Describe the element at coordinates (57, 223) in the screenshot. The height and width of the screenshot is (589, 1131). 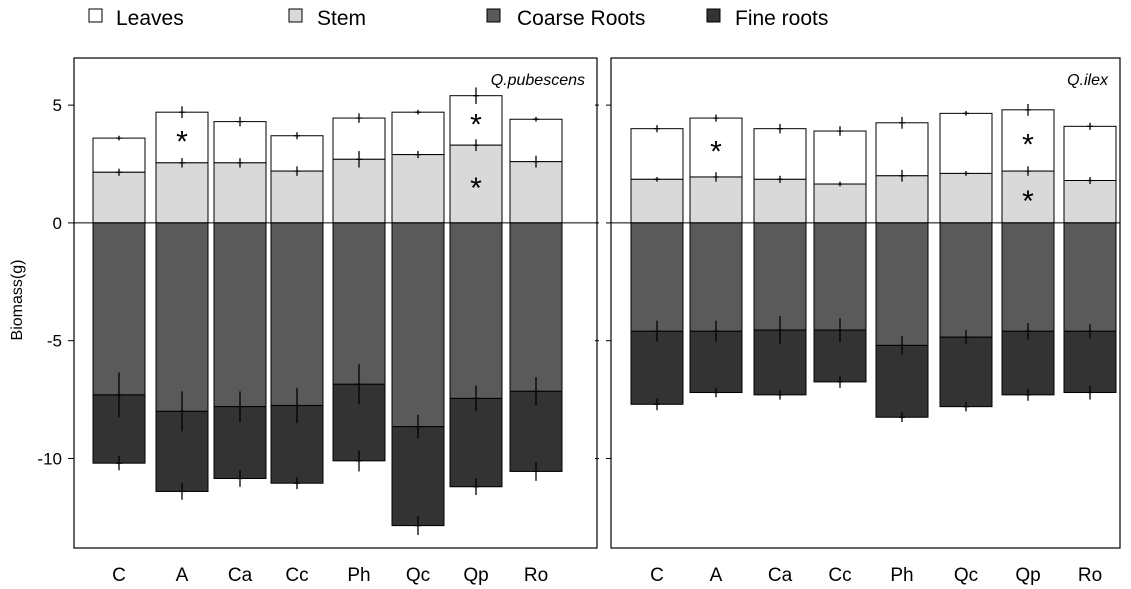
I see `y-tick-label: 0` at that location.